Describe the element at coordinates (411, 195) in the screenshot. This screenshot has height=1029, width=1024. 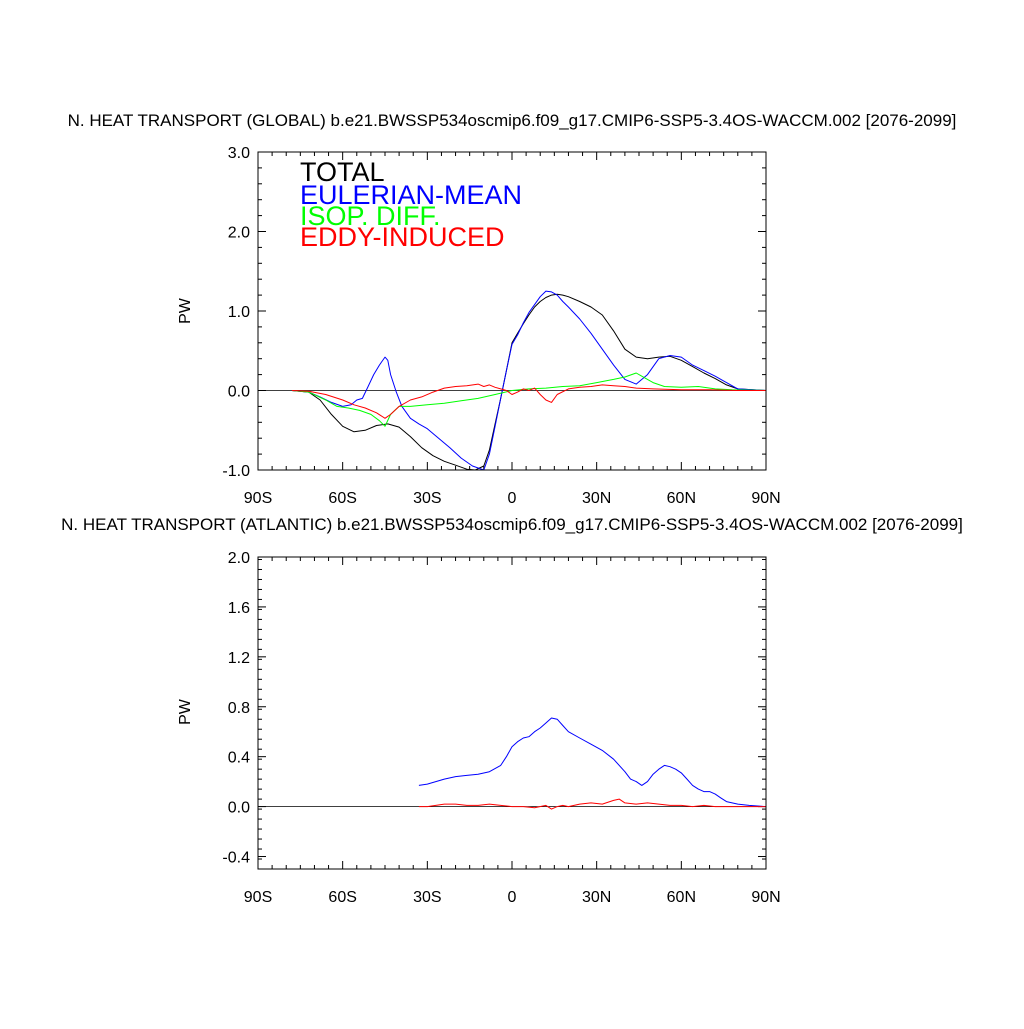
I see `legend-eulerian-mean: EULERIAN-MEAN` at that location.